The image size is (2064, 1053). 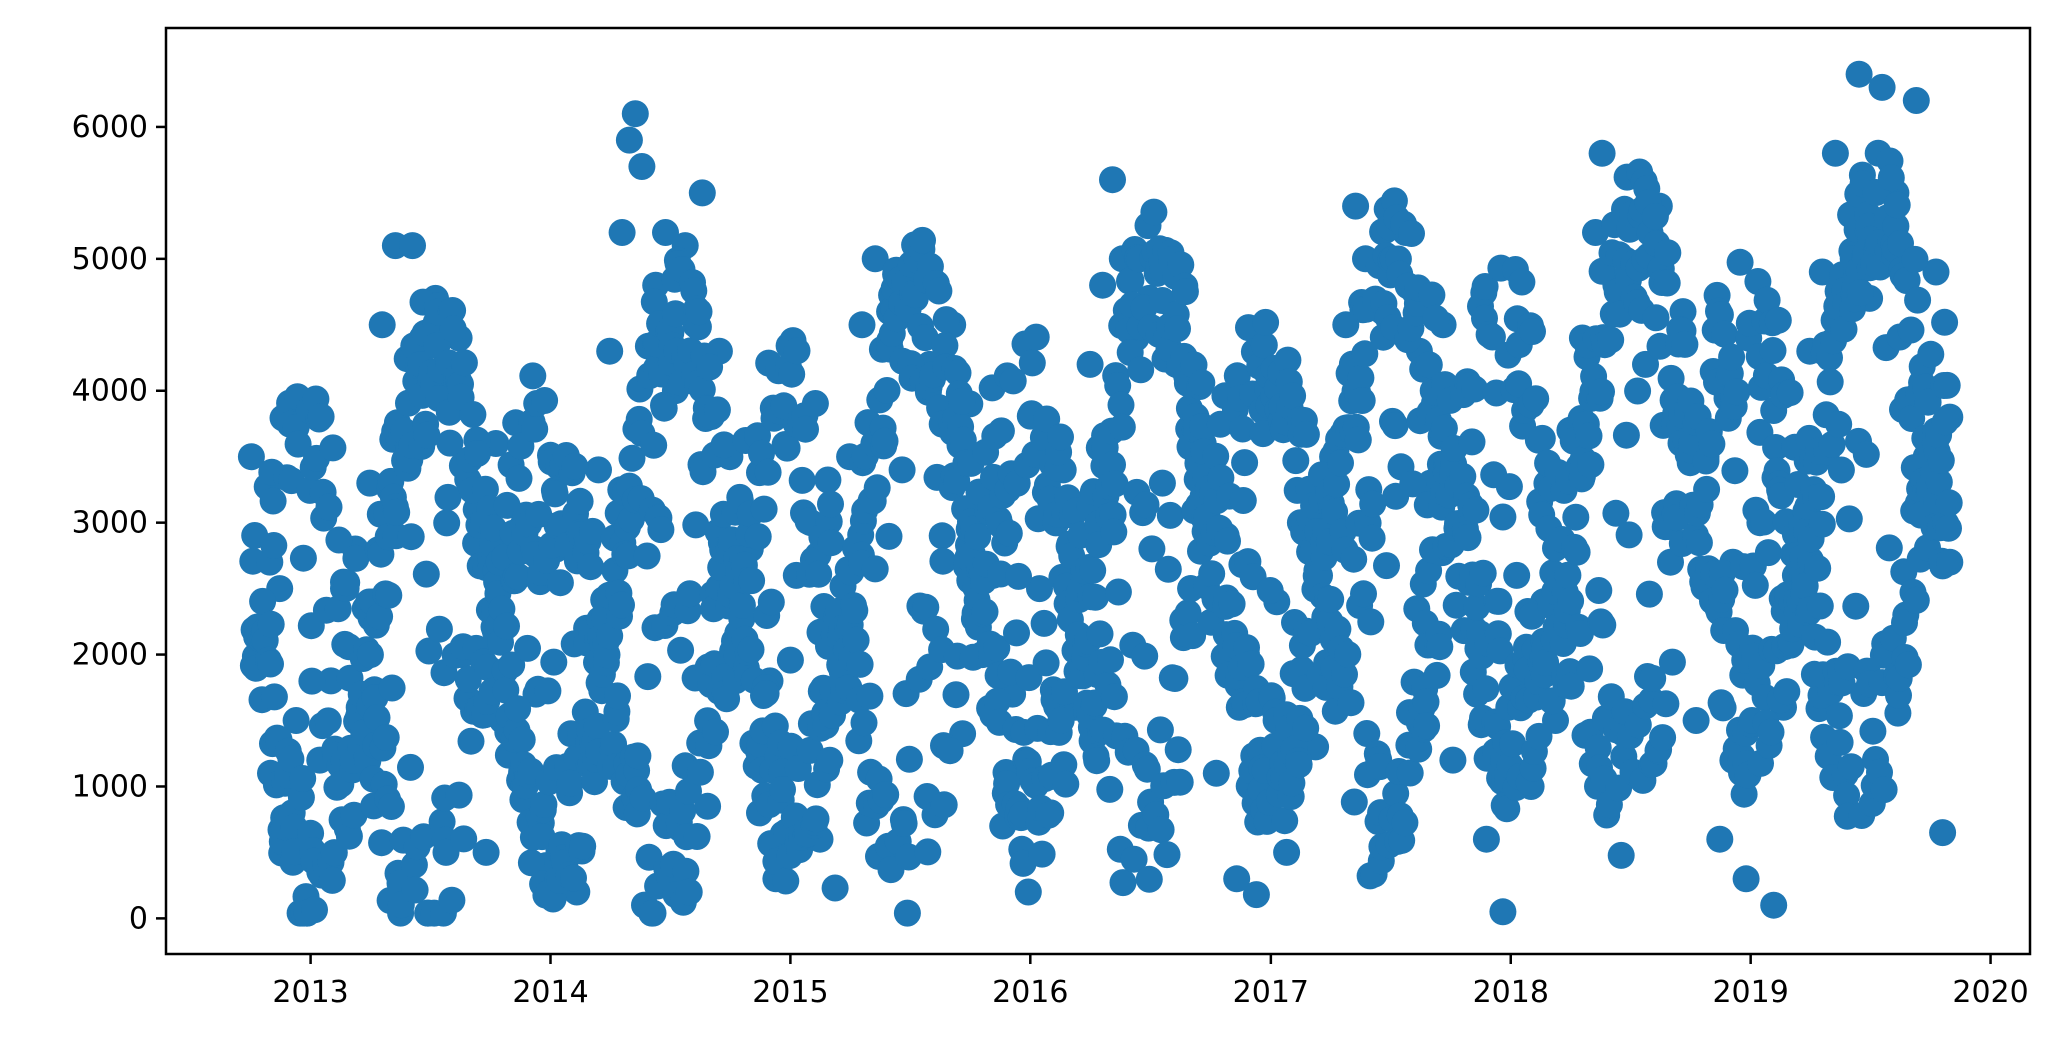 What do you see at coordinates (550, 992) in the screenshot?
I see `x-tick-label: 2014` at bounding box center [550, 992].